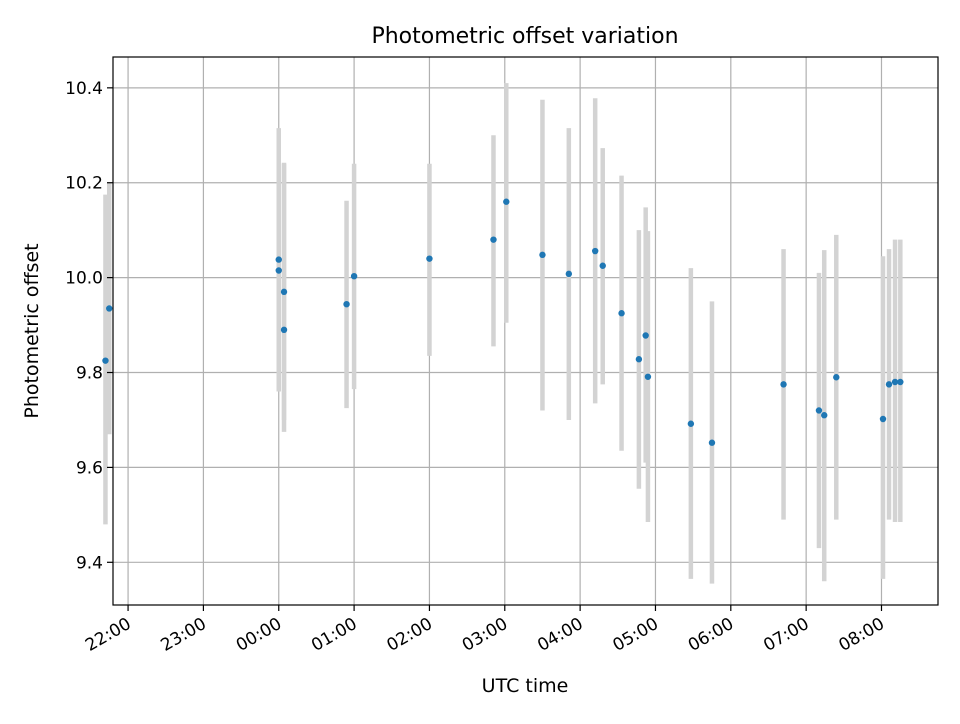 Image resolution: width=960 pixels, height=724 pixels. I want to click on y-axis-ticks: 9.4 9.6 9.8 10.0 10.2 10.4, so click(89, 326).